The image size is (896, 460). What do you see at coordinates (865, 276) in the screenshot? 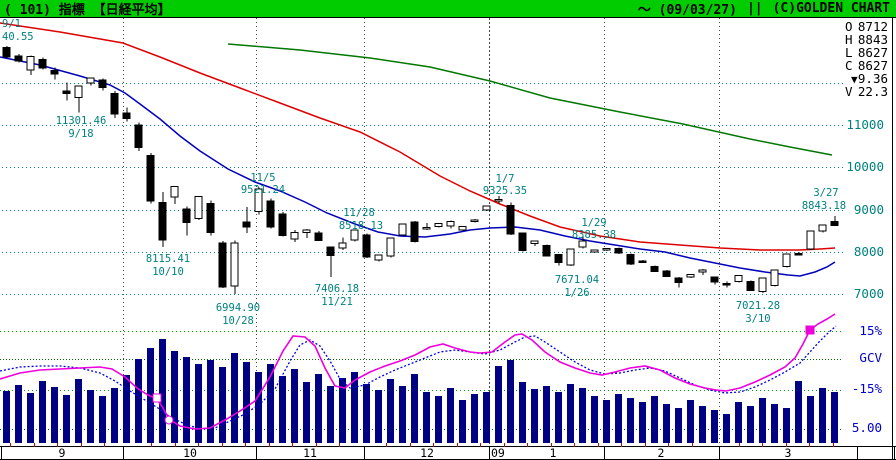
I see `right-axis-labels: 11000 10000 9000 8000 7000 15% GCV -15% 5.00` at bounding box center [865, 276].